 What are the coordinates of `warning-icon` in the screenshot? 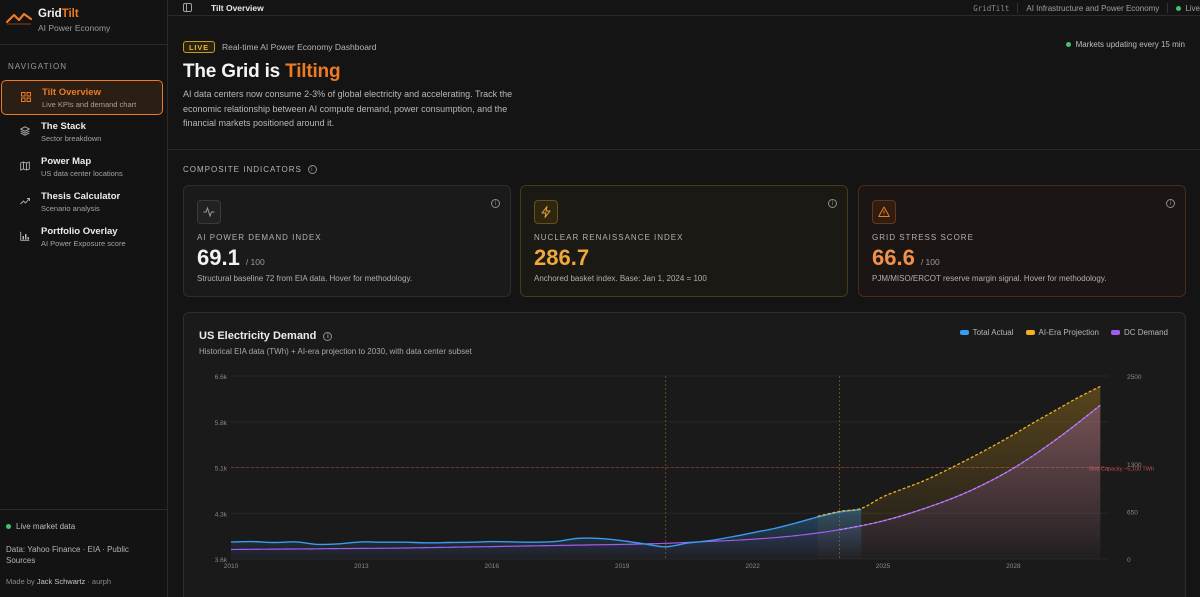 It's located at (884, 212).